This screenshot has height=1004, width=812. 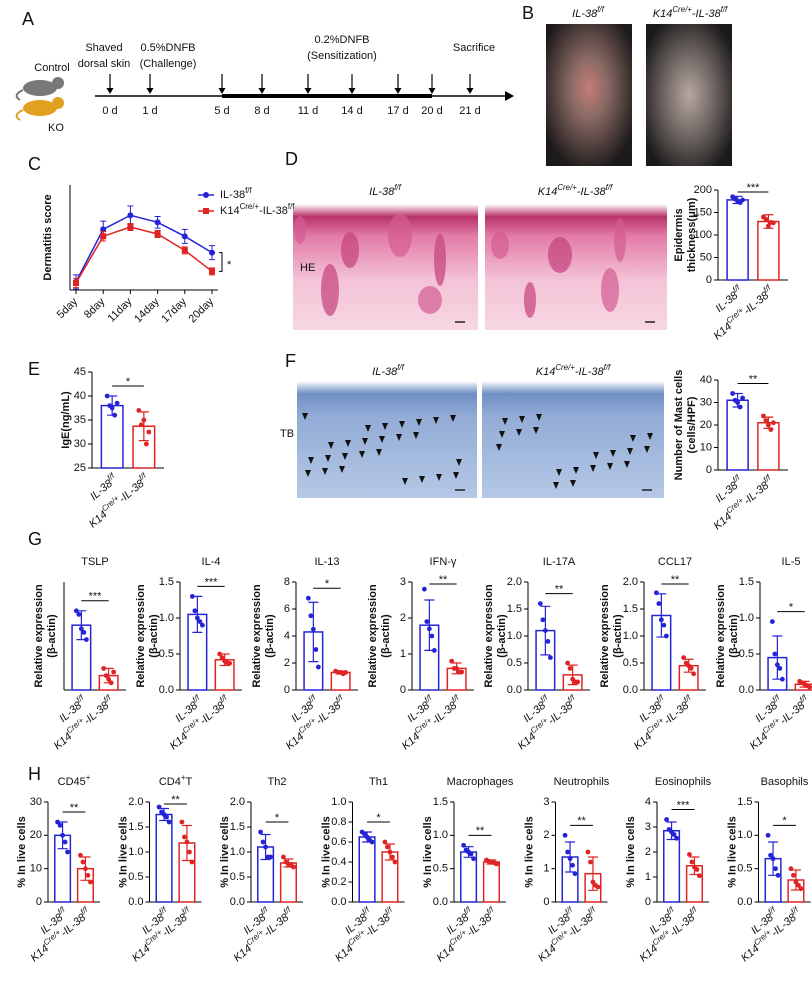 What do you see at coordinates (630, 663) in the screenshot?
I see `y-tick-label: 0.5` at bounding box center [630, 663].